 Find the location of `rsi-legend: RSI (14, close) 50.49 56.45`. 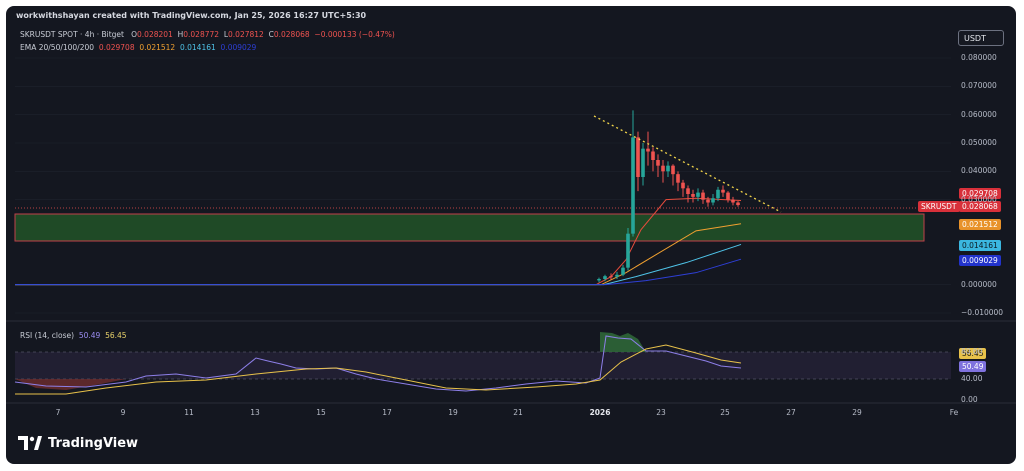

rsi-legend: RSI (14, close) 50.49 56.45 is located at coordinates (73, 335).